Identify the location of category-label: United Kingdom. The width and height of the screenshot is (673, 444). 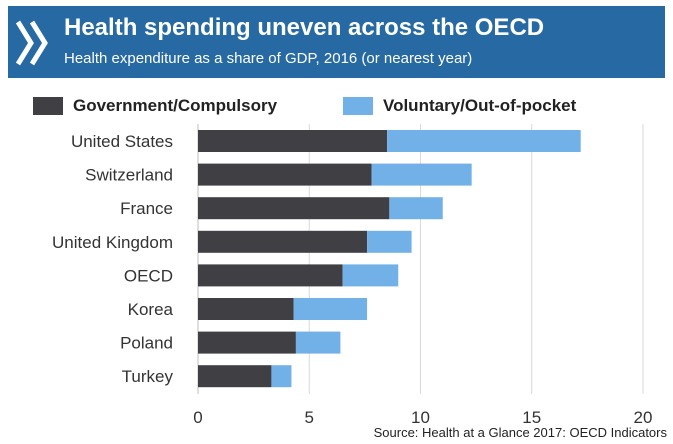
(112, 242).